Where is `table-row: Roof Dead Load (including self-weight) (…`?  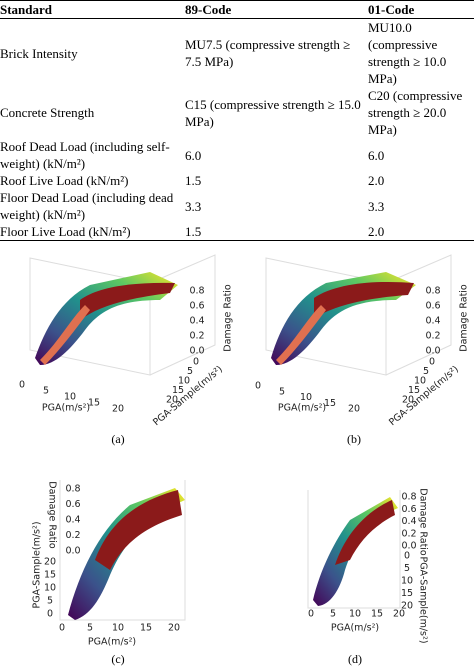 table-row: Roof Dead Load (including self-weight) (… is located at coordinates (237, 155).